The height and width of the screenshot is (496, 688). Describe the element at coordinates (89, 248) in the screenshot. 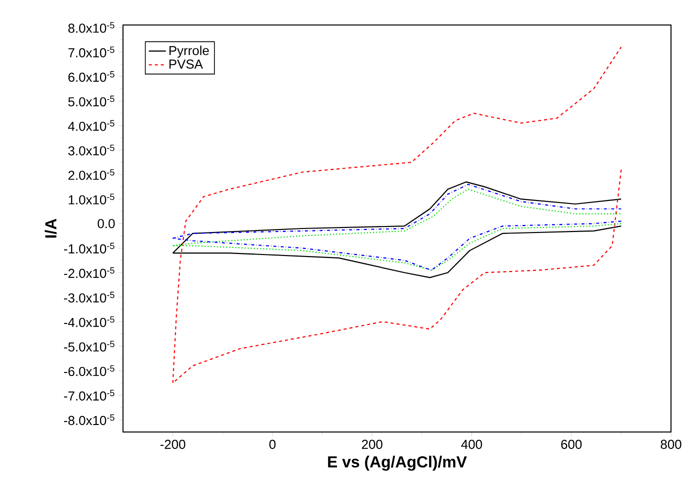

I see `y-tick-label: -1.0x10$^{-5}$` at that location.